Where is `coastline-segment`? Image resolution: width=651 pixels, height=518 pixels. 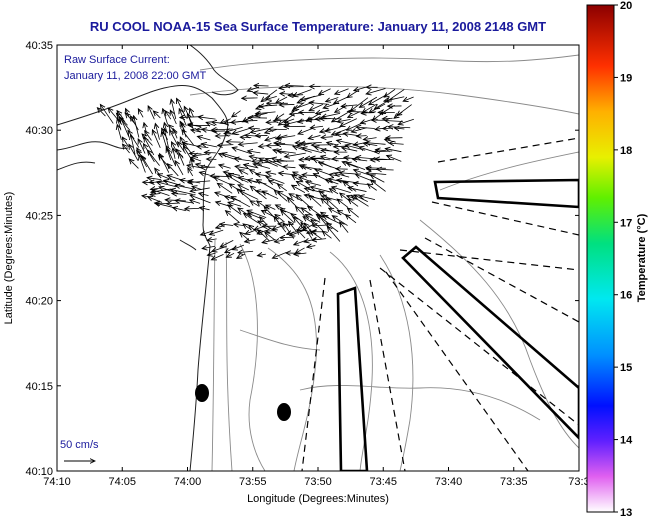 coastline-segment is located at coordinates (200, 358).